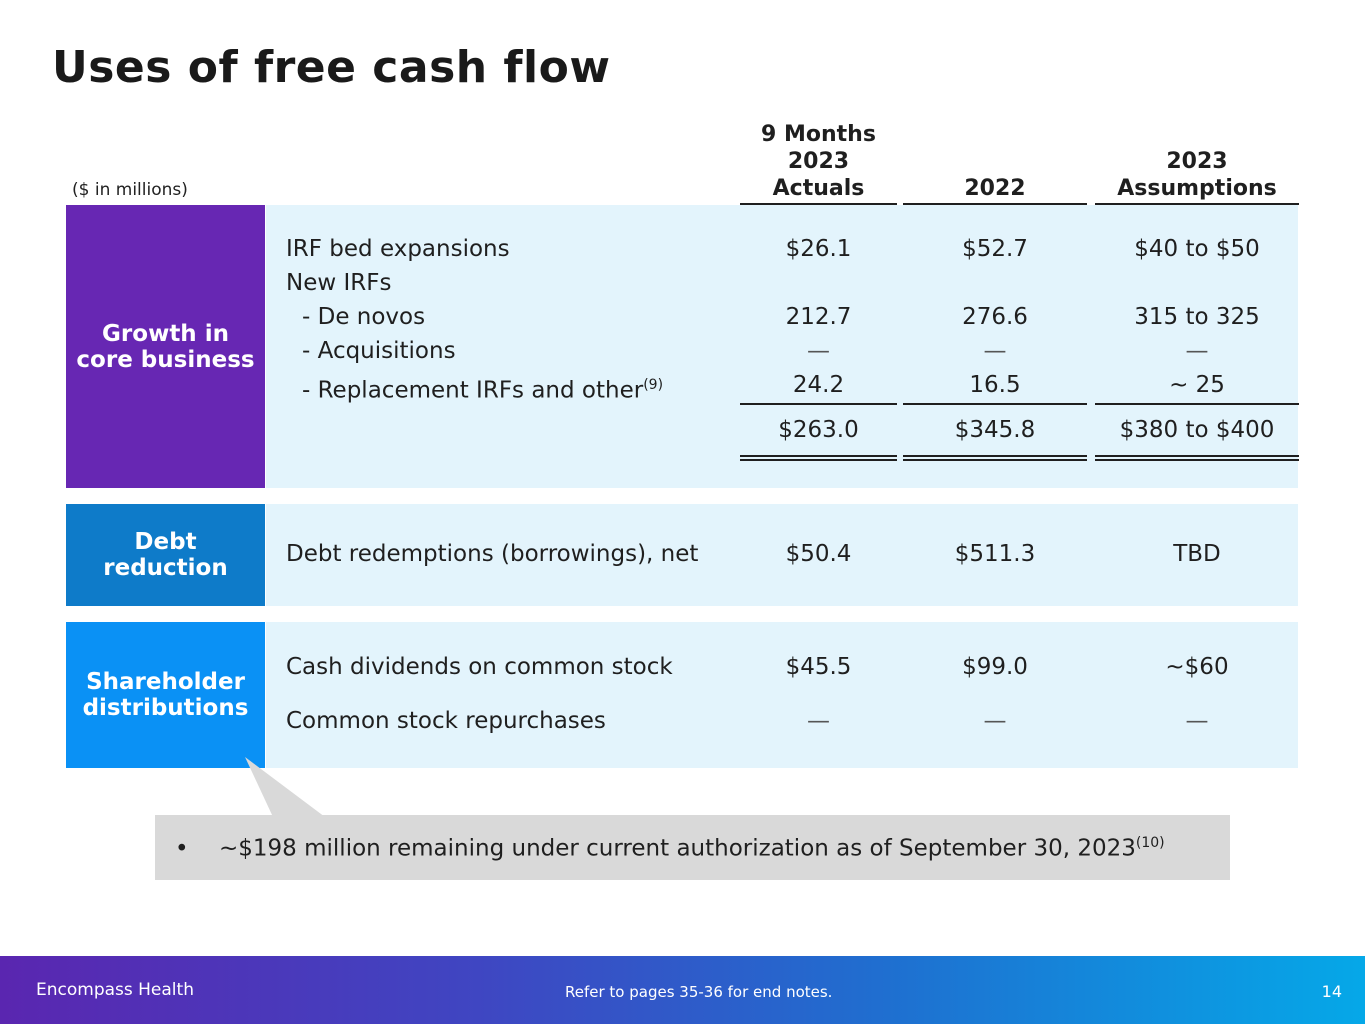  Describe the element at coordinates (995, 317) in the screenshot. I see `cell-2022: 276.6` at that location.